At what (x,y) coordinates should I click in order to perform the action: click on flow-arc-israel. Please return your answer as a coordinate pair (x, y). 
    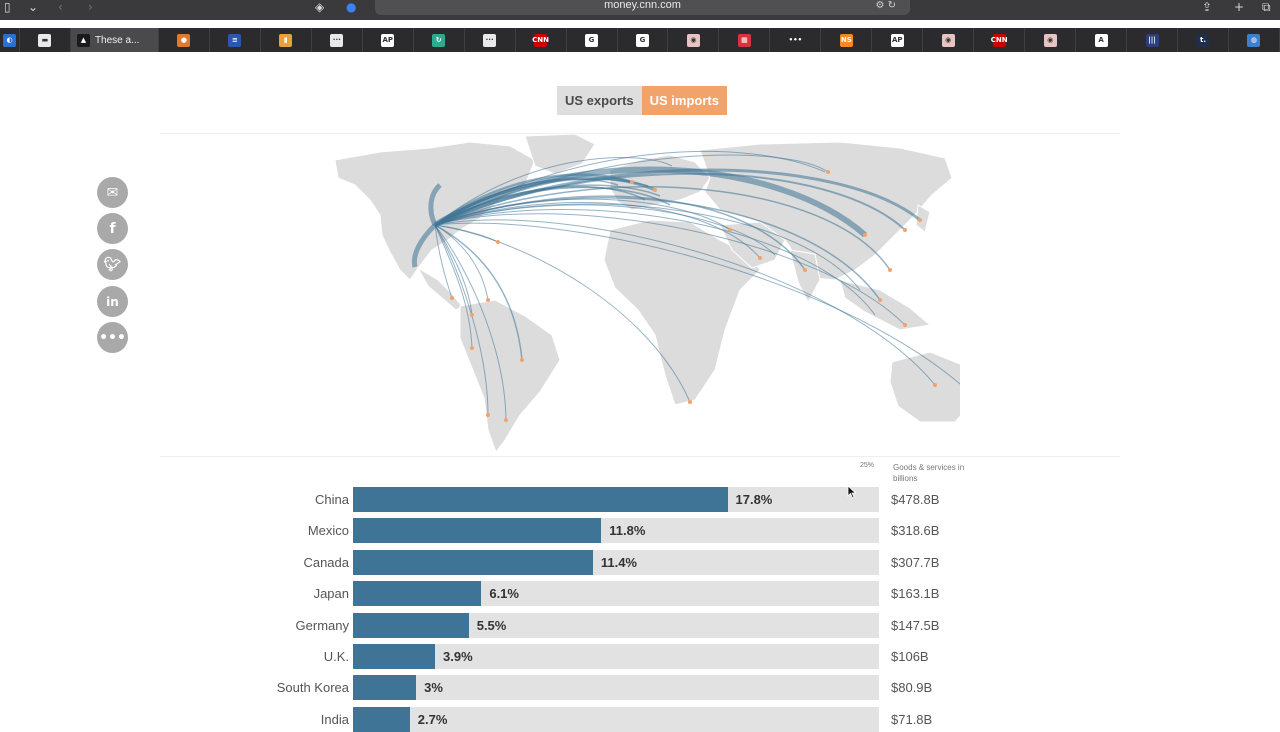
    Looking at the image, I should click on (582, 214).